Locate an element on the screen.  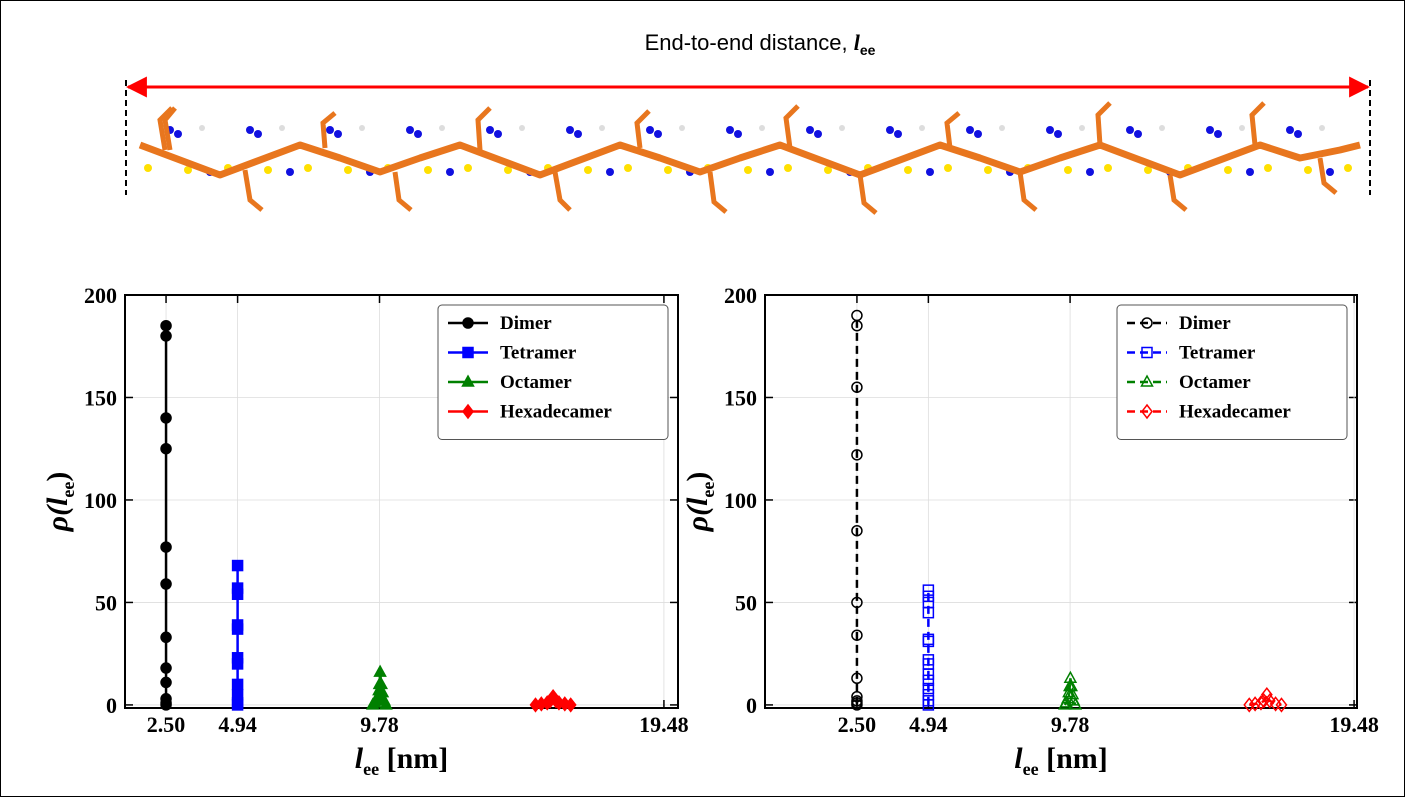
molecule is located at coordinates (749, 158).